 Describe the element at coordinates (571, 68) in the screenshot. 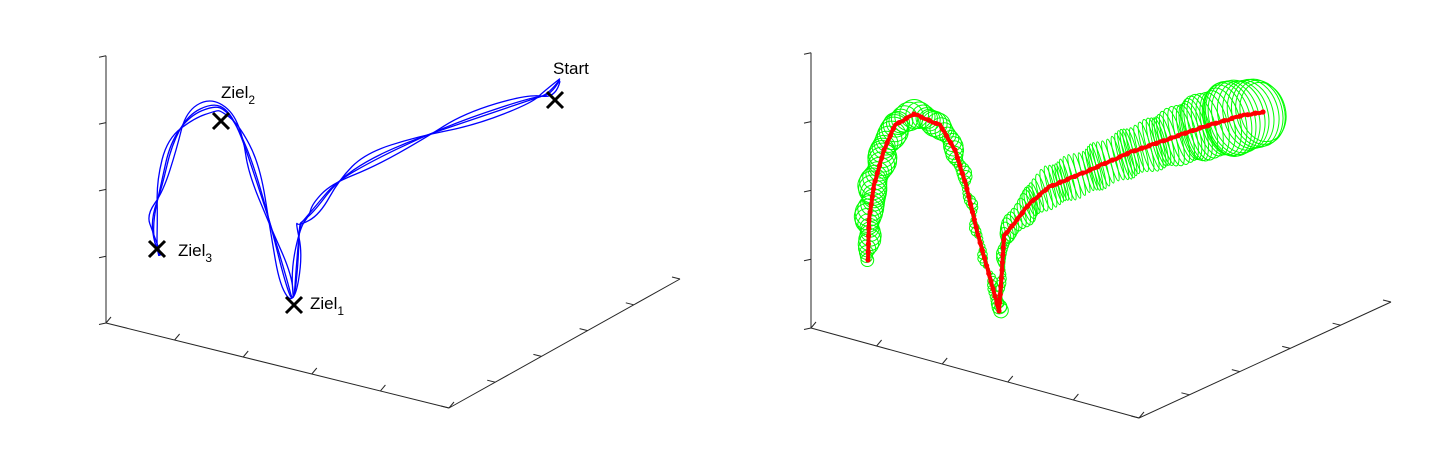

I see `marker-label-text: Start` at that location.